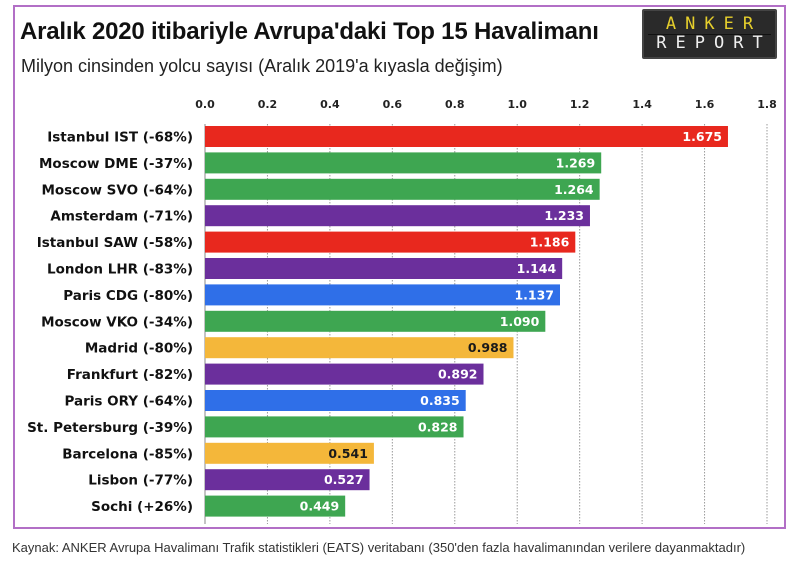 The image size is (800, 564). I want to click on logo-line-1: ANKER, so click(714, 24).